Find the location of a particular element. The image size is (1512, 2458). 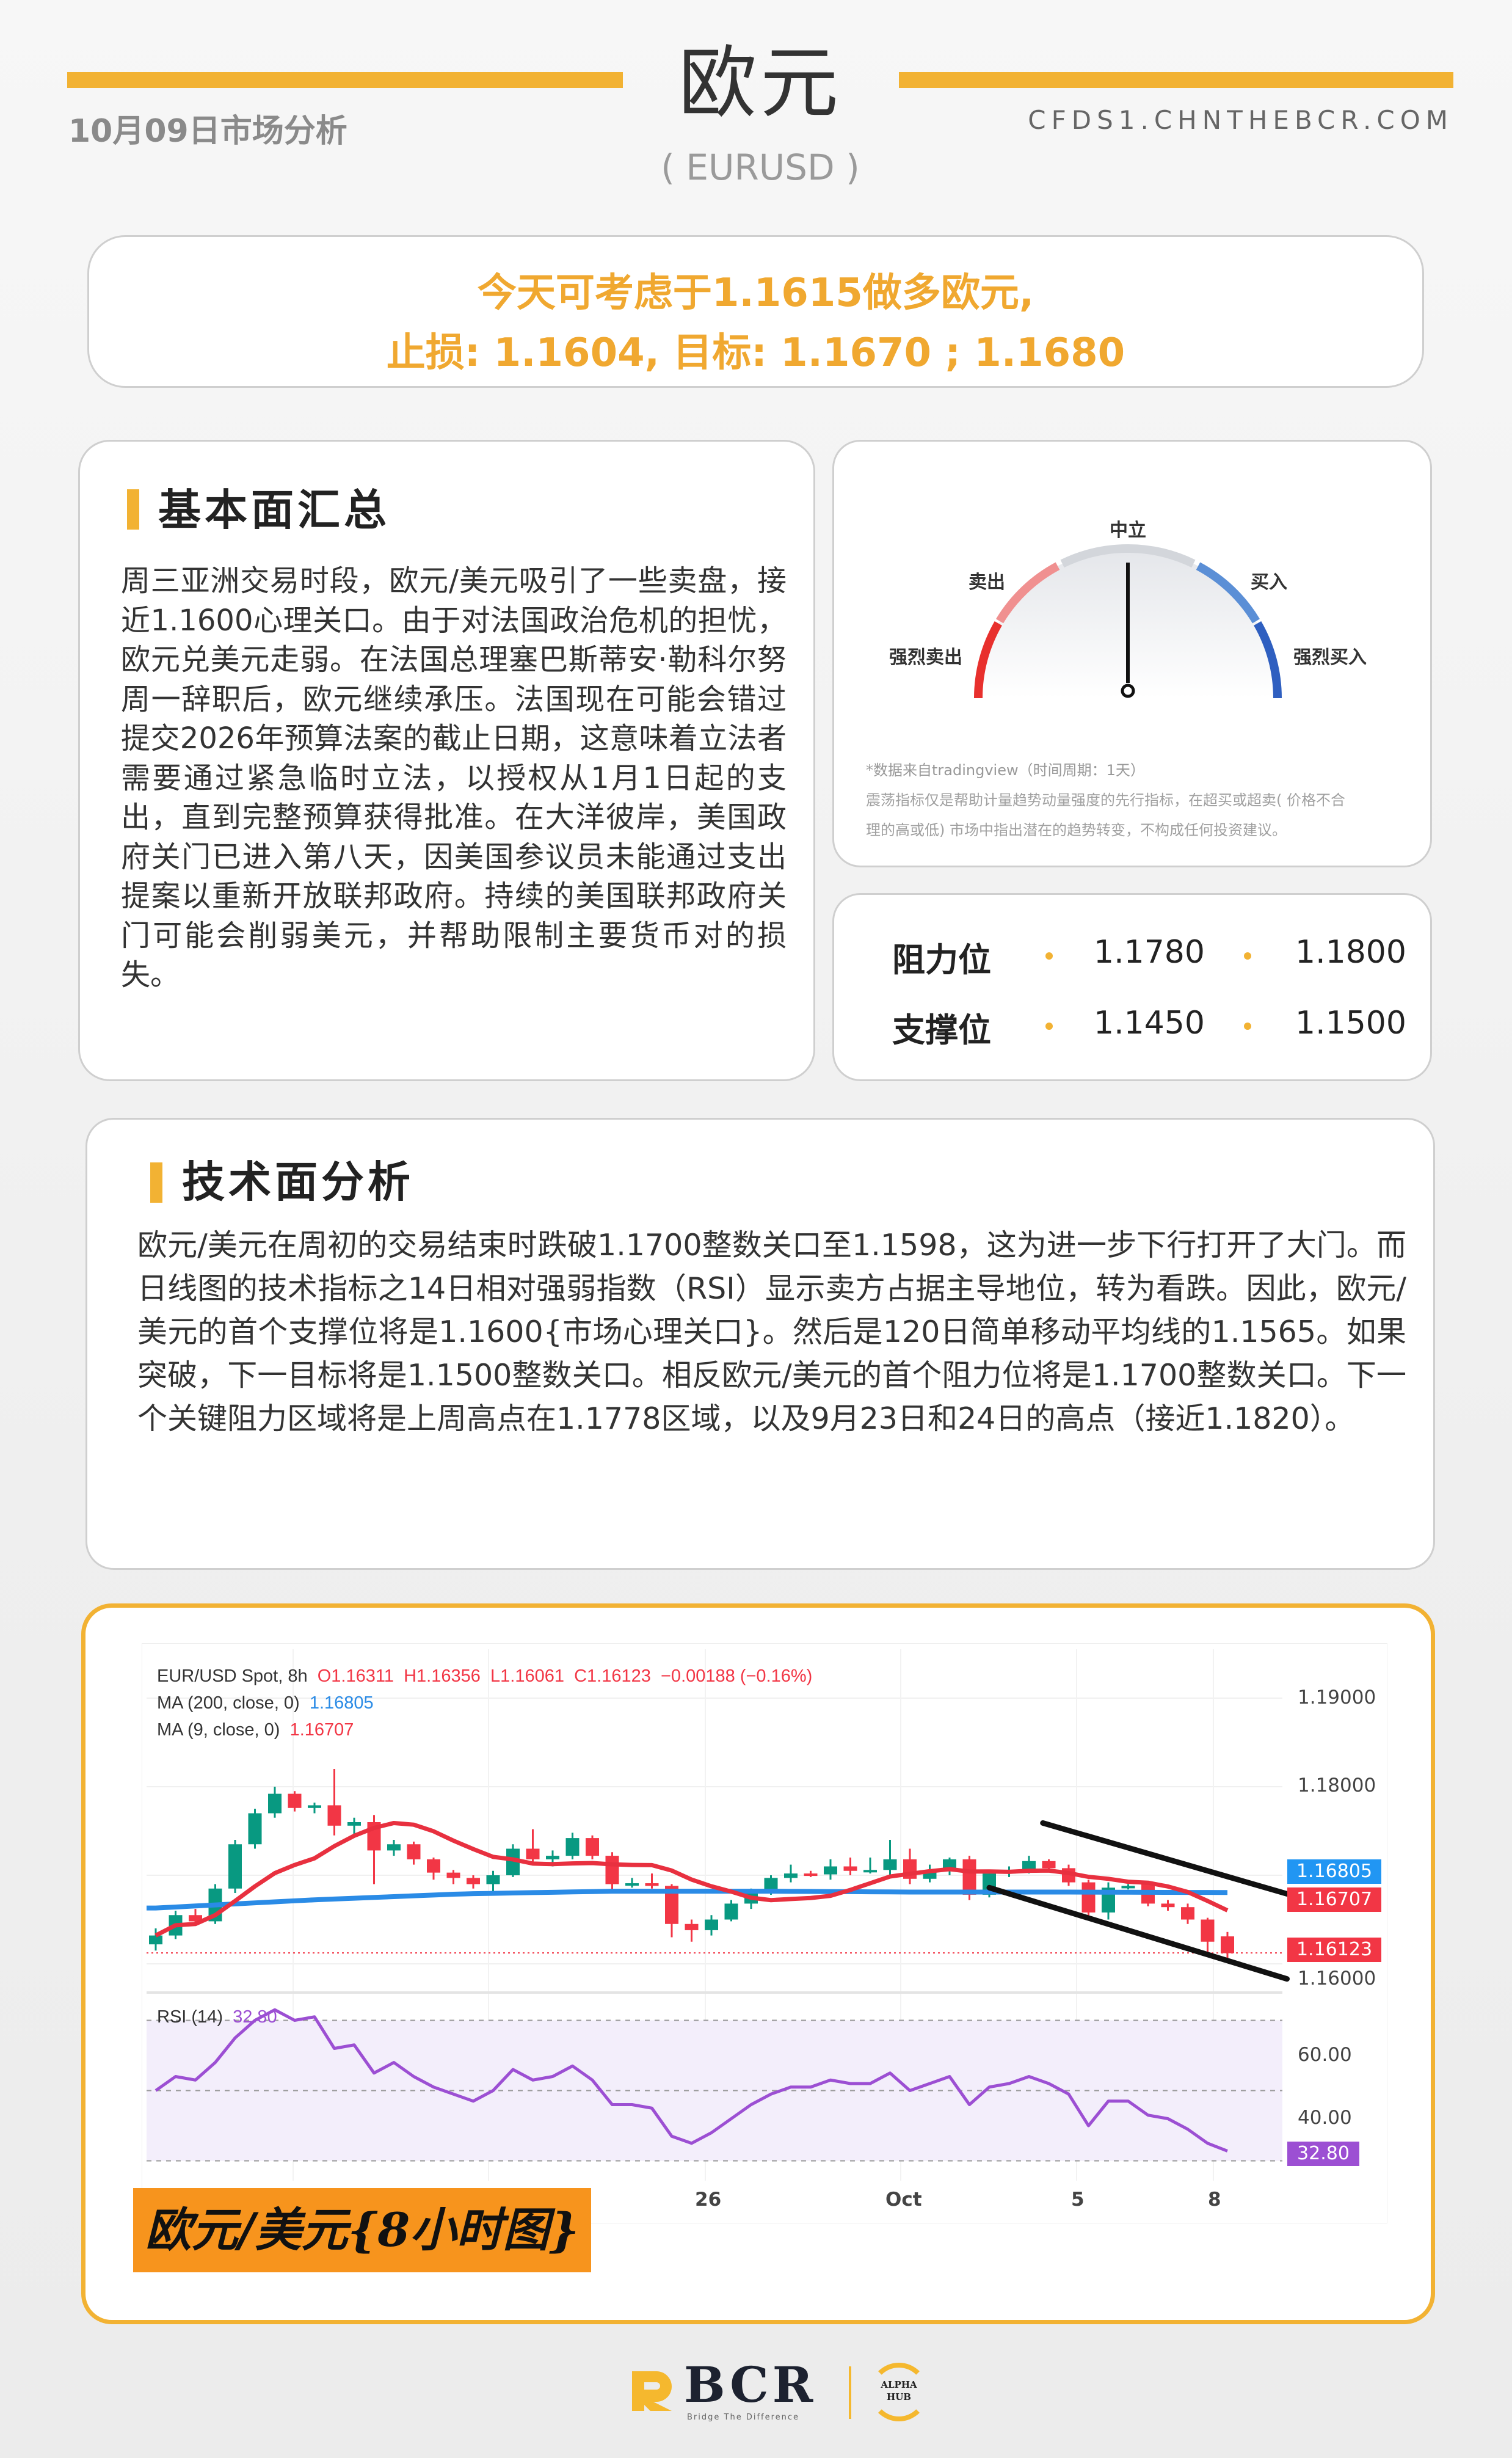

price-tick: 1.19000 is located at coordinates (1337, 1698).